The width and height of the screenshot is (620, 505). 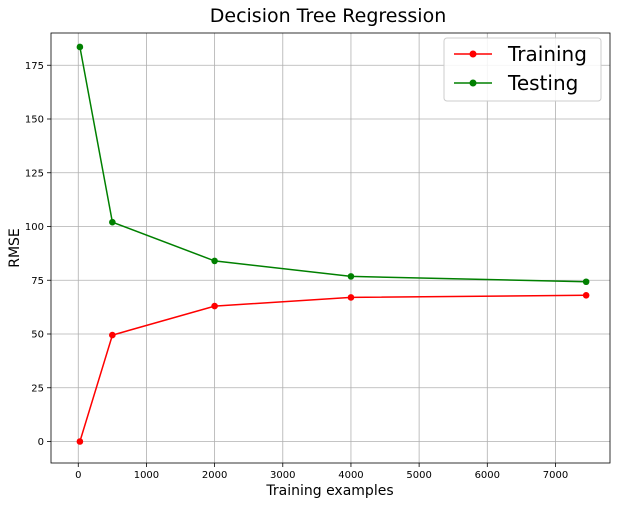 I want to click on legend-label-training: Training, so click(x=547, y=54).